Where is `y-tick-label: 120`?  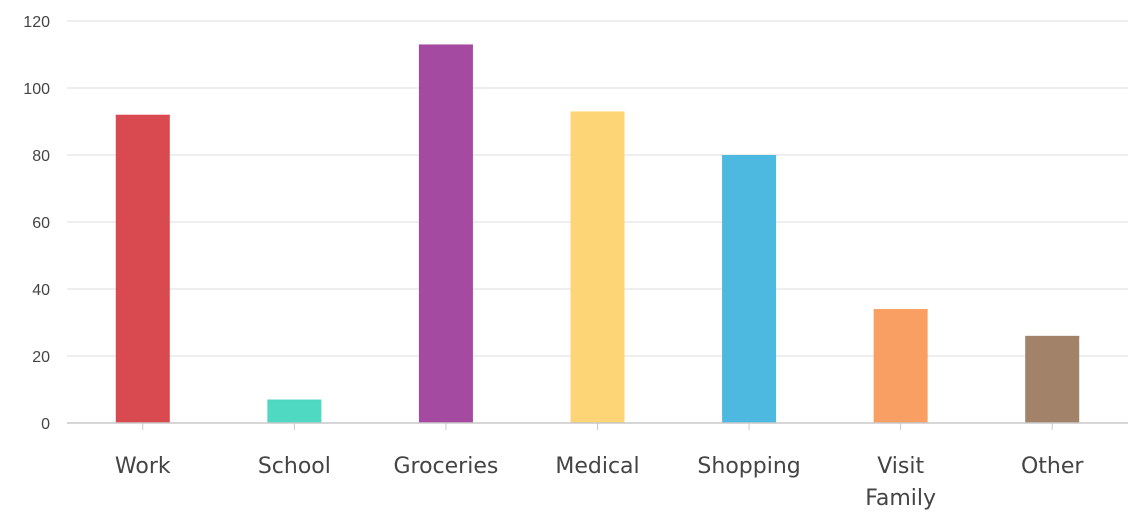
y-tick-label: 120 is located at coordinates (36, 22).